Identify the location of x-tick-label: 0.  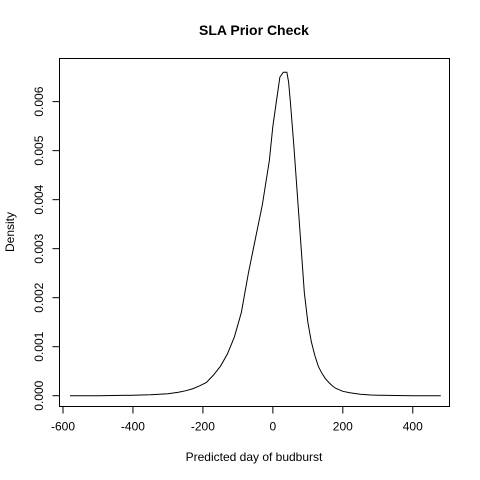
(273, 427).